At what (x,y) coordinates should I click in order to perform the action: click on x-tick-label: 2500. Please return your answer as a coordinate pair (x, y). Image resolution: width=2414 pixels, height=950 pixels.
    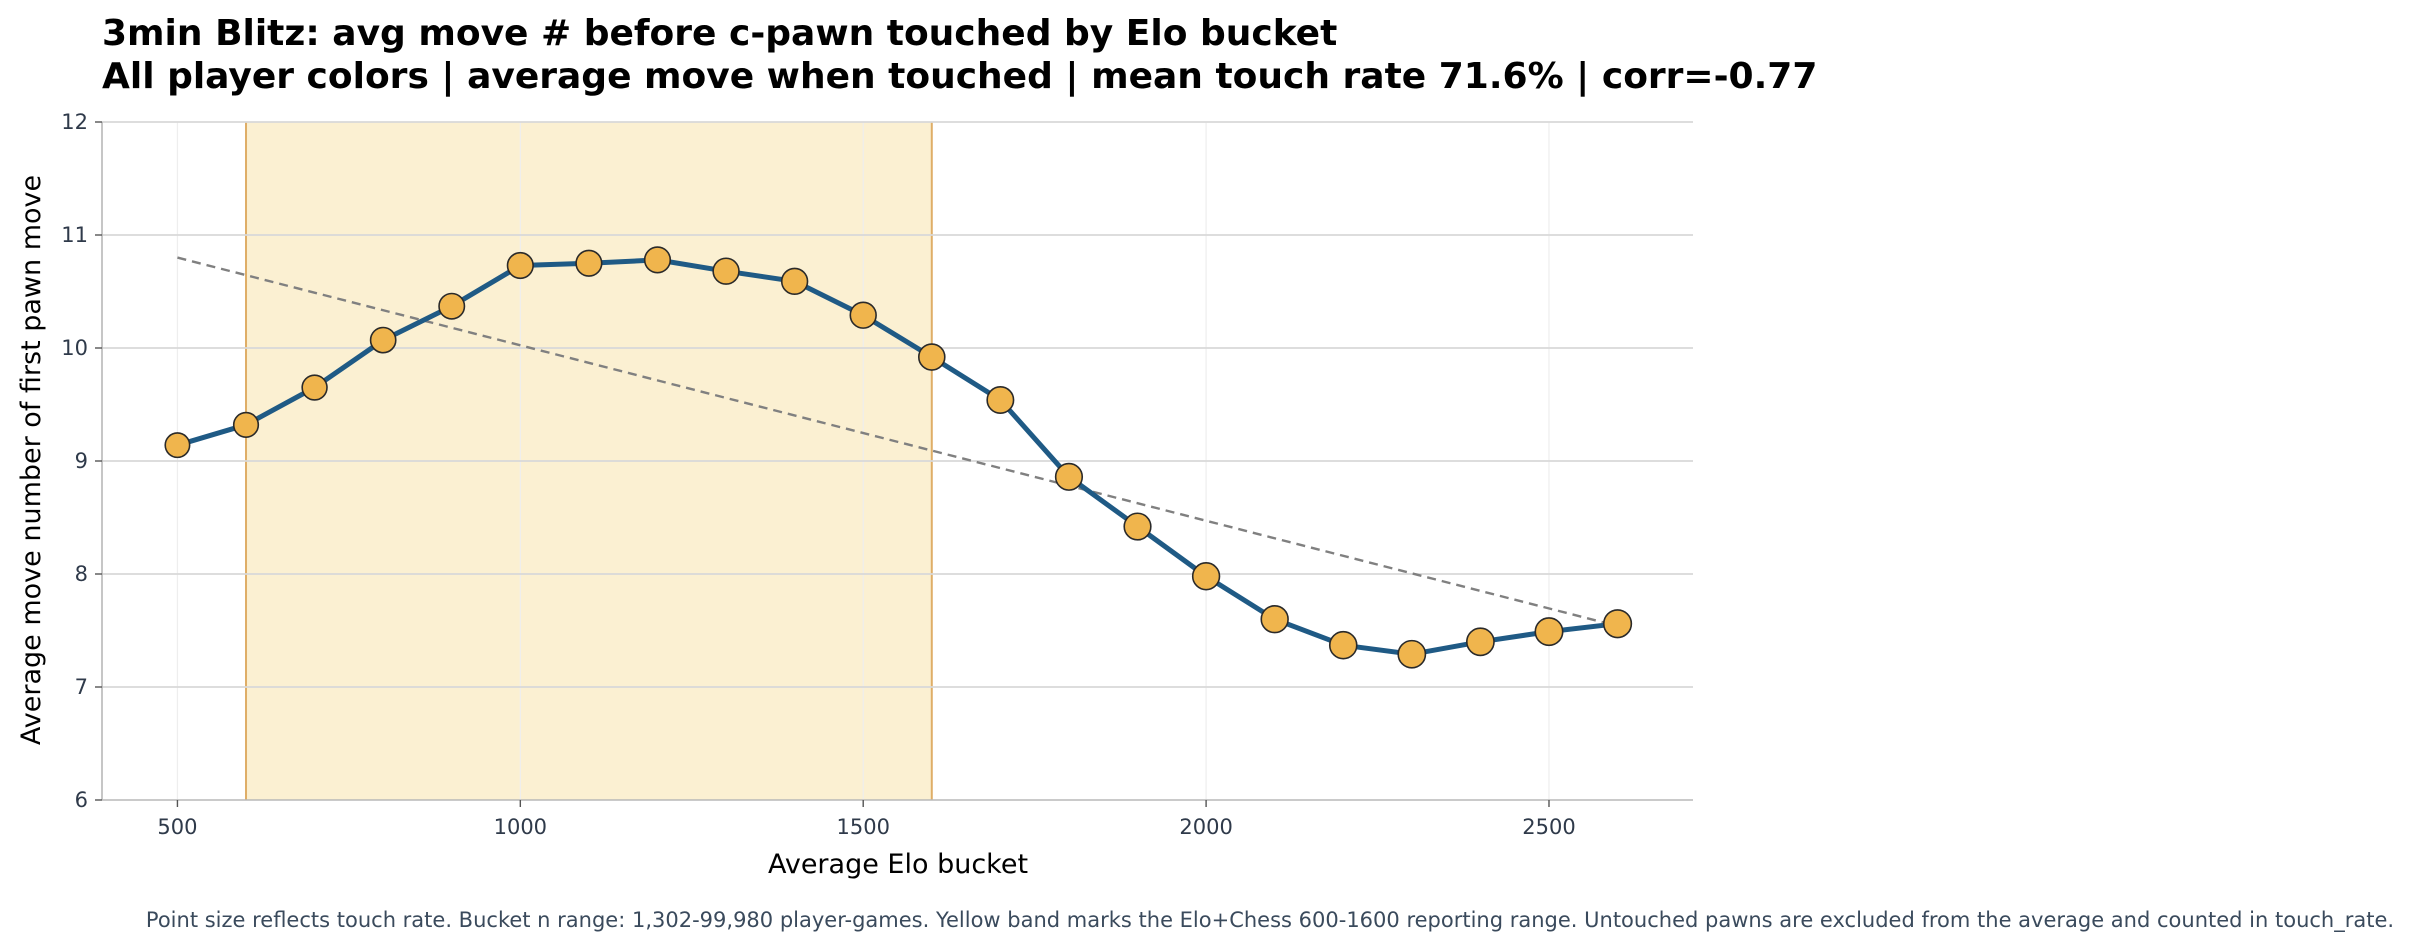
    Looking at the image, I should click on (1548, 827).